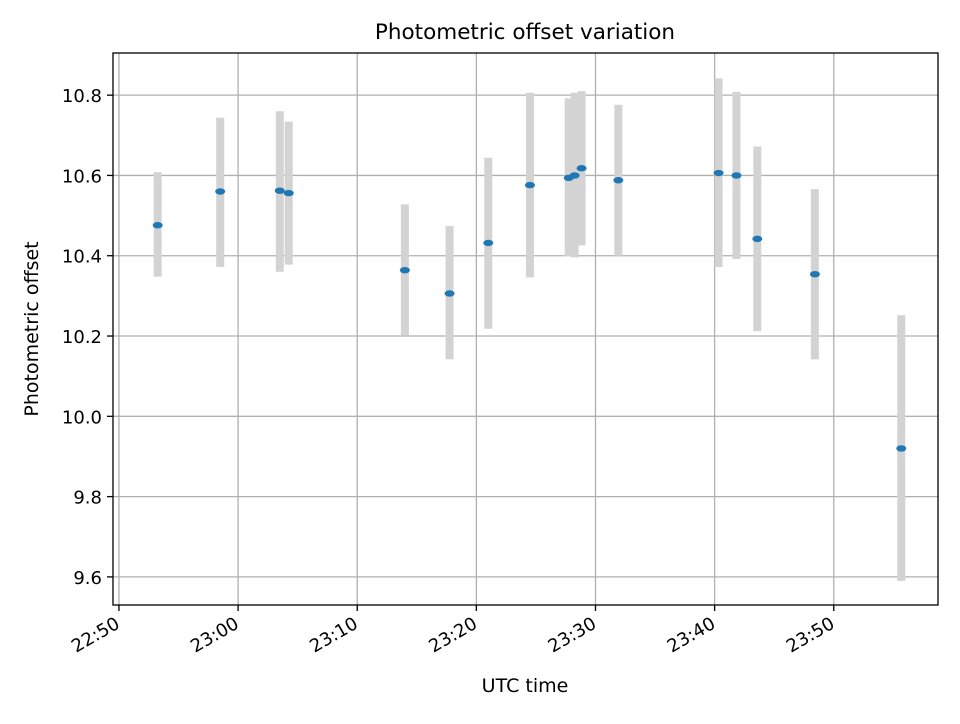 The width and height of the screenshot is (960, 724). What do you see at coordinates (82, 176) in the screenshot?
I see `y-tick-label: 10.6` at bounding box center [82, 176].